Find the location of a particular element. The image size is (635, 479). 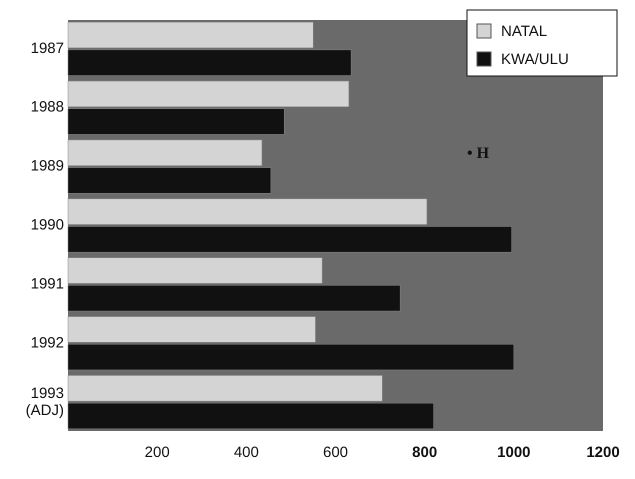

x-tick-label: 400 is located at coordinates (246, 452).